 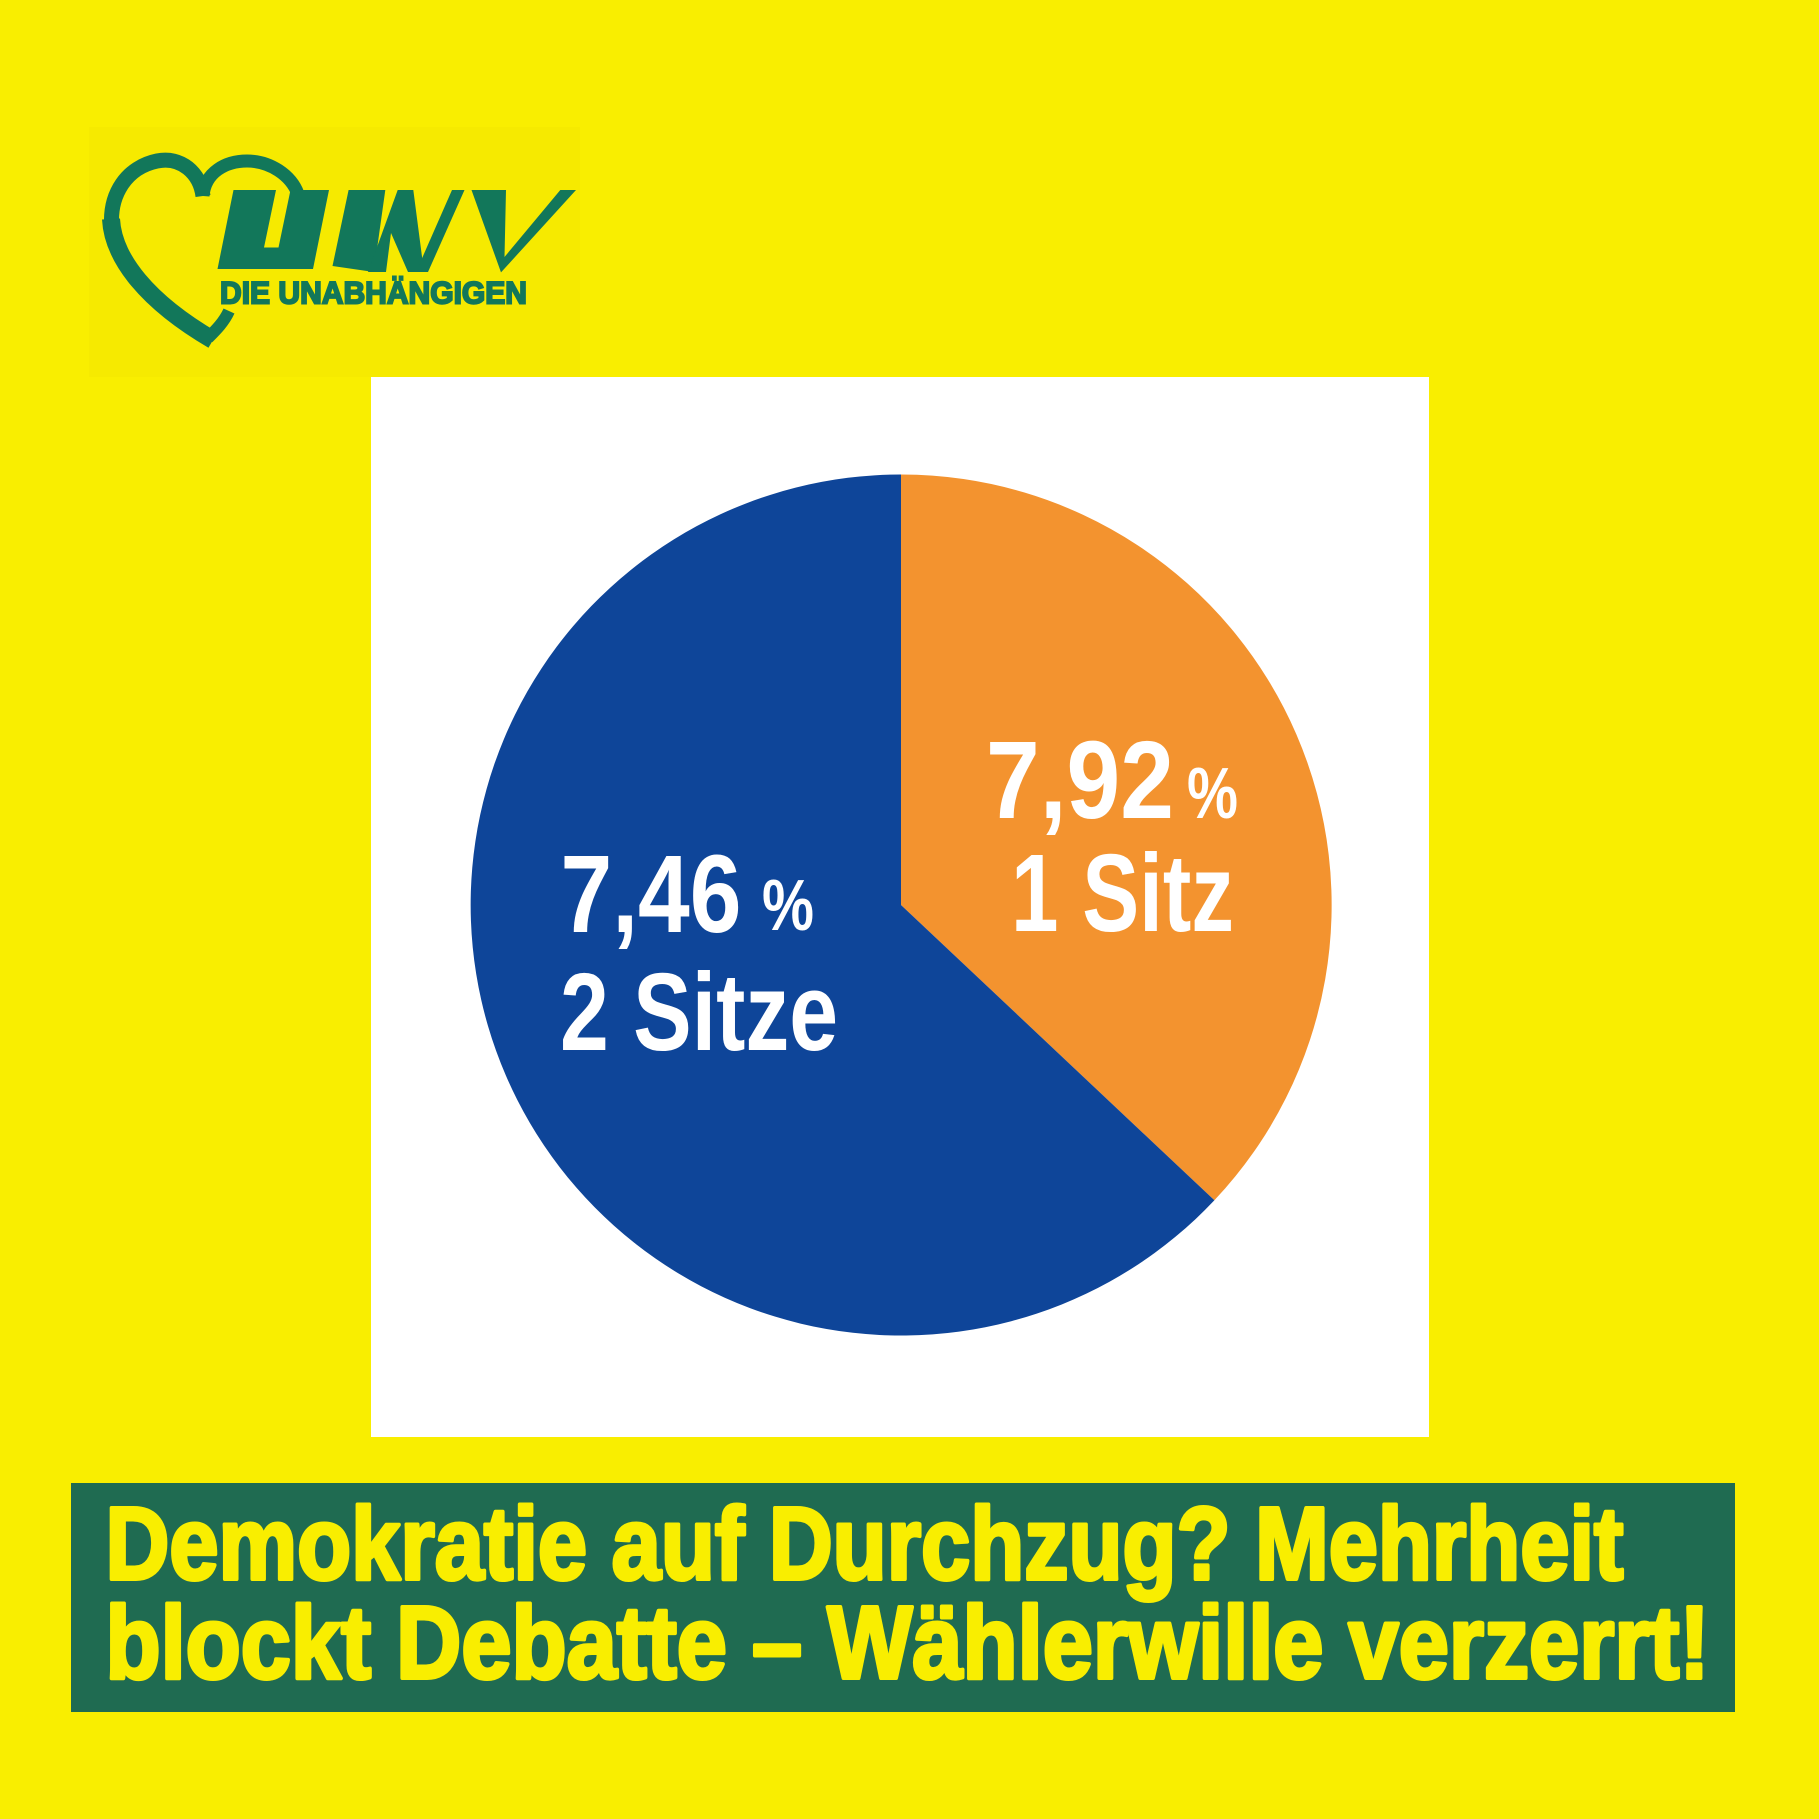 What do you see at coordinates (865, 1543) in the screenshot?
I see `svg-text:Demokratie auf Durchzug? Mehrh: Demokratie auf Durchzug? Mehrheit` at bounding box center [865, 1543].